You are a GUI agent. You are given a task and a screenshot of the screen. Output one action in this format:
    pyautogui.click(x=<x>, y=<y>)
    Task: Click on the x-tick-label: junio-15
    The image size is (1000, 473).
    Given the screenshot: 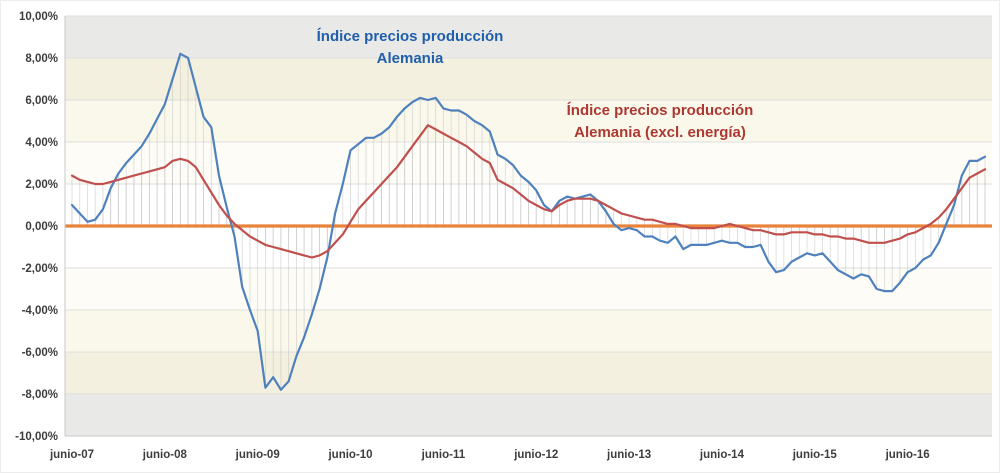 What is the action you would take?
    pyautogui.click(x=815, y=455)
    